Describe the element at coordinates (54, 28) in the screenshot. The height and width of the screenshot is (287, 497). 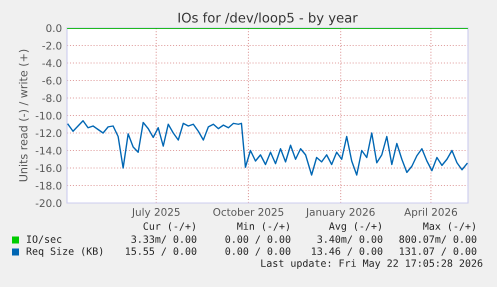
I see `y-tick-label: 0.0` at that location.